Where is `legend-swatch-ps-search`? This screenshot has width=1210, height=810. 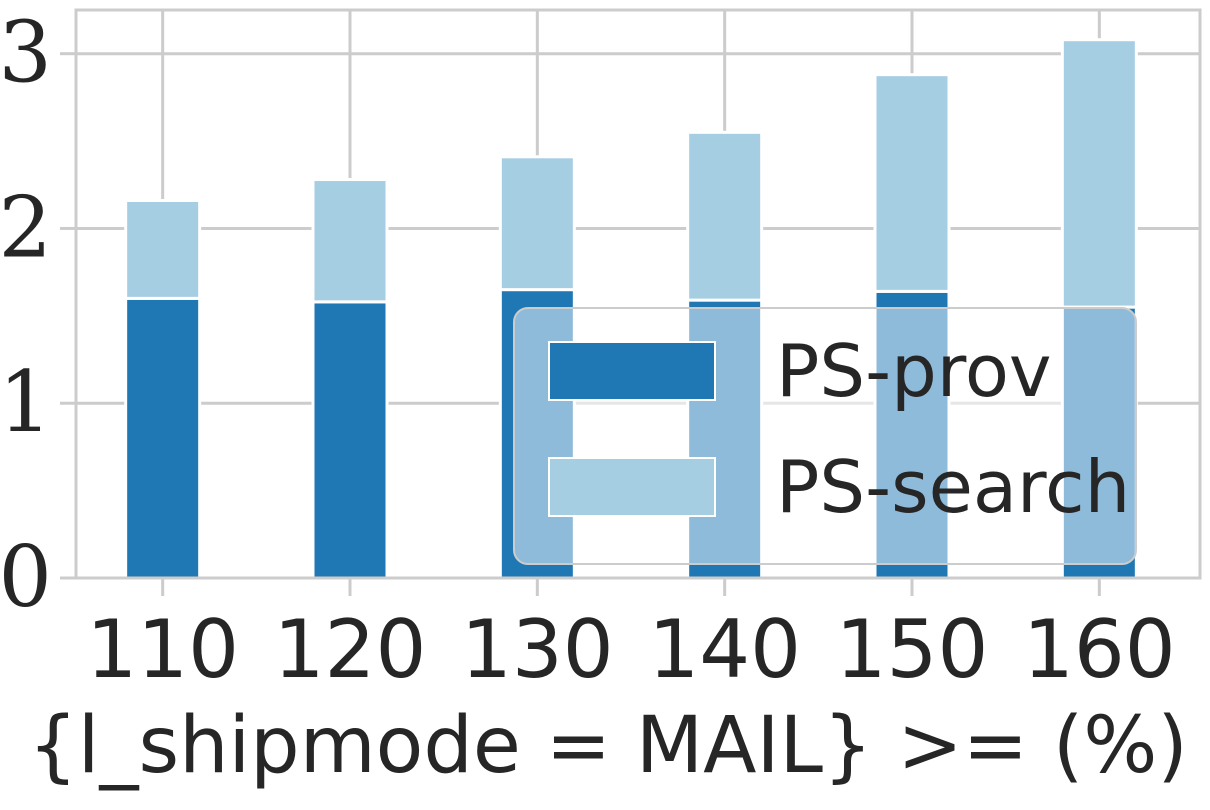
legend-swatch-ps-search is located at coordinates (632, 487).